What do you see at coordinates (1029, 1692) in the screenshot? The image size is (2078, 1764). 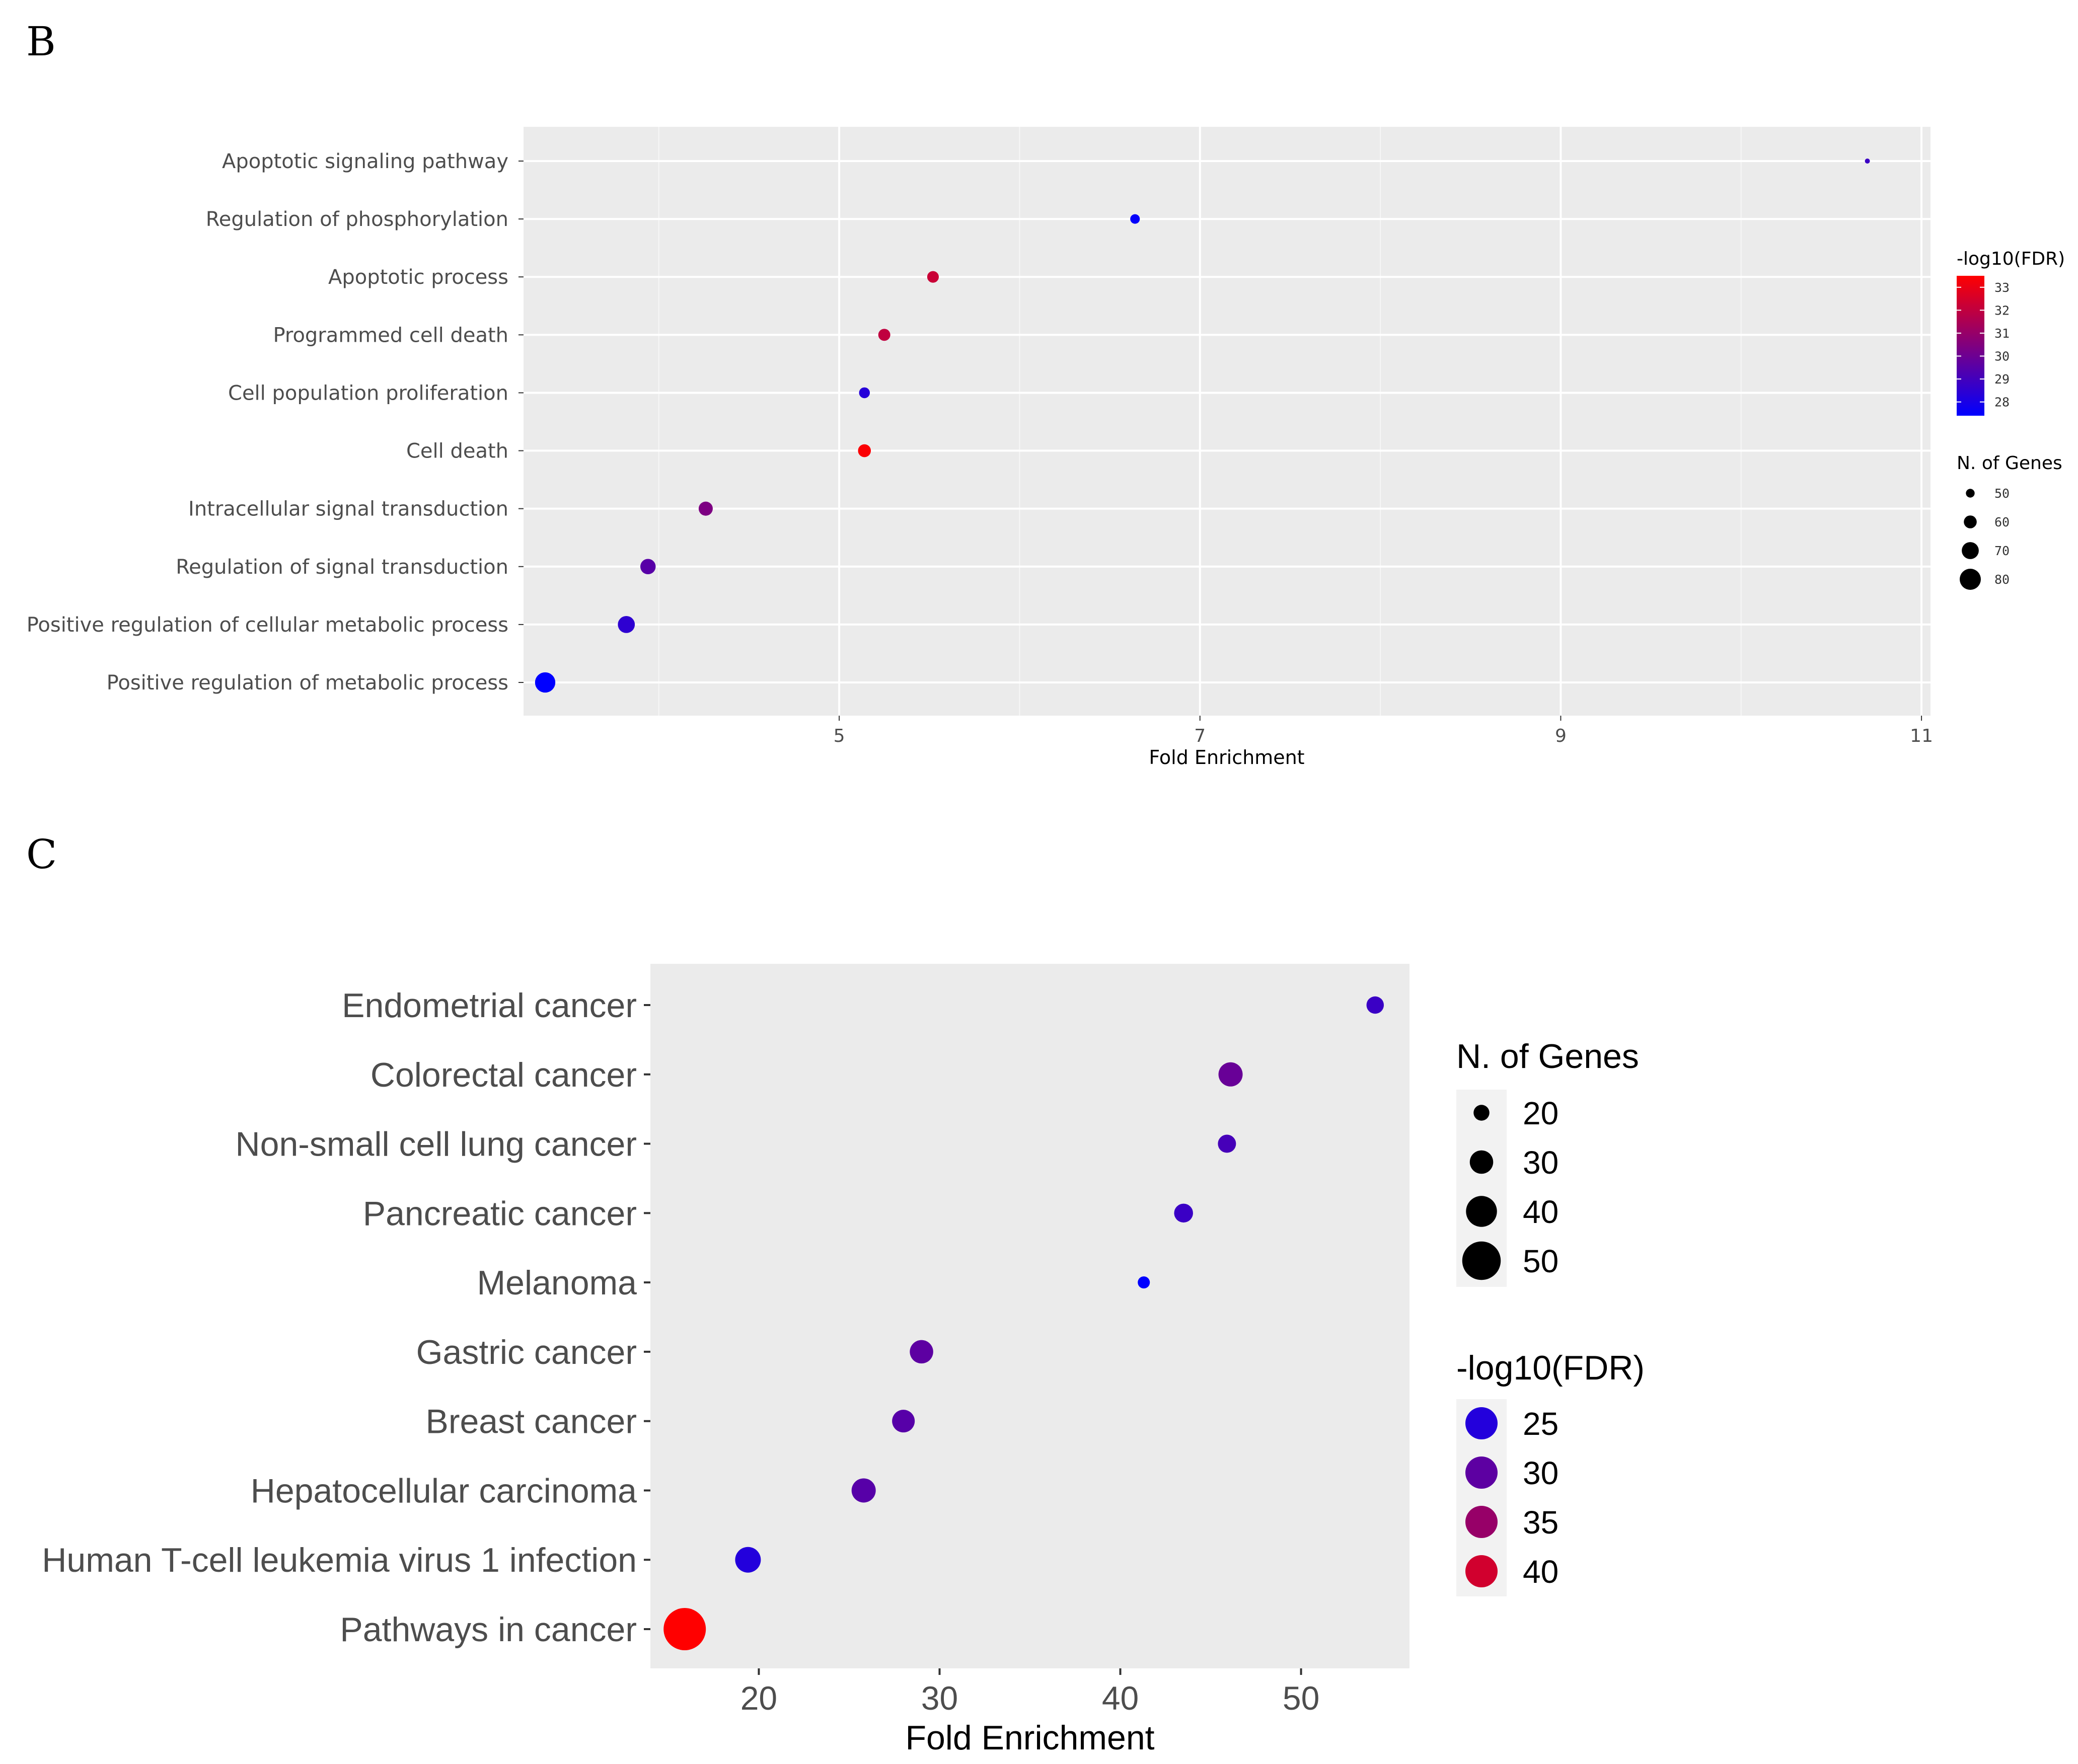 I see `chart-c-x-axis: 20 30 40 50` at bounding box center [1029, 1692].